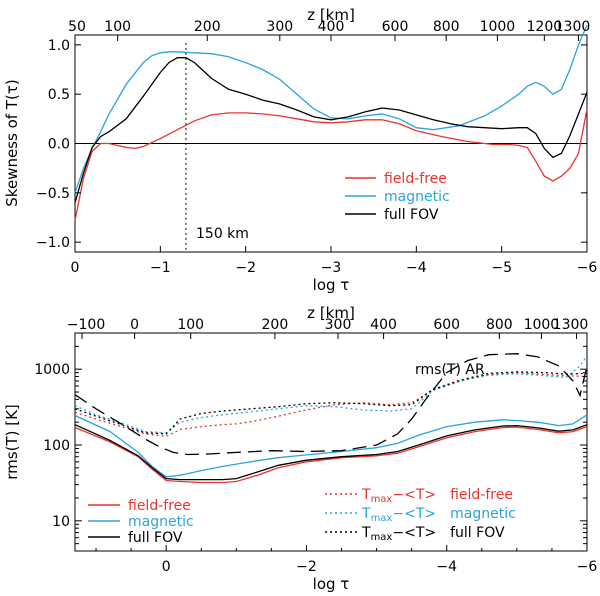 The image size is (600, 596). What do you see at coordinates (331, 15) in the screenshot?
I see `skewness-top-axis-label: z [km]` at bounding box center [331, 15].